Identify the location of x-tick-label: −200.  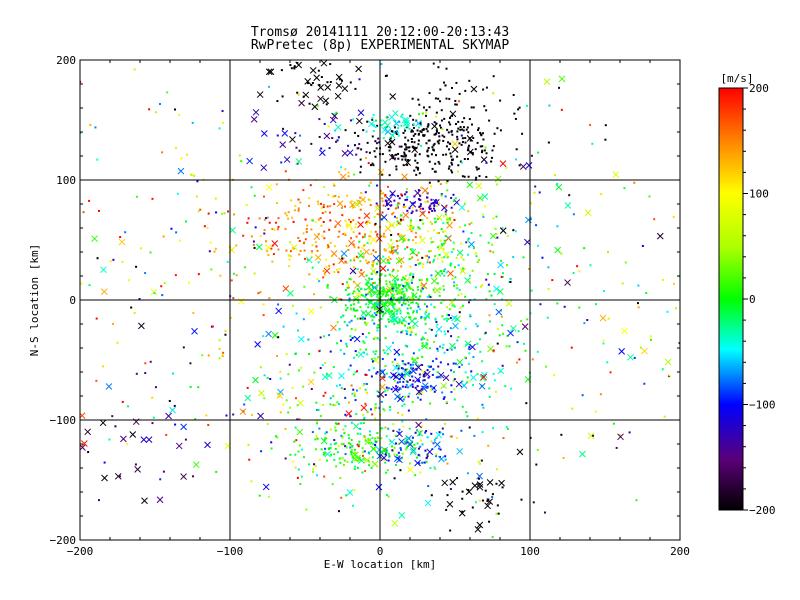
(80, 551).